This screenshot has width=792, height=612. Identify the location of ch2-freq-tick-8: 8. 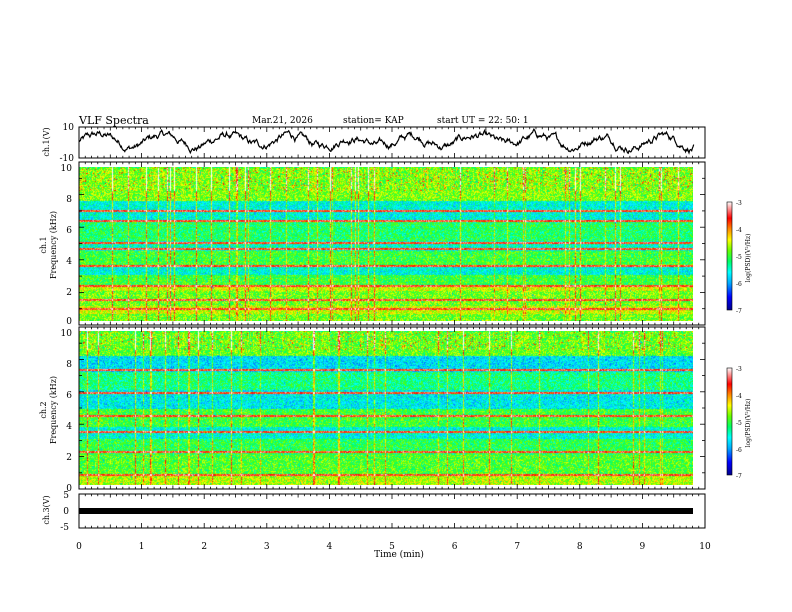
(69, 365).